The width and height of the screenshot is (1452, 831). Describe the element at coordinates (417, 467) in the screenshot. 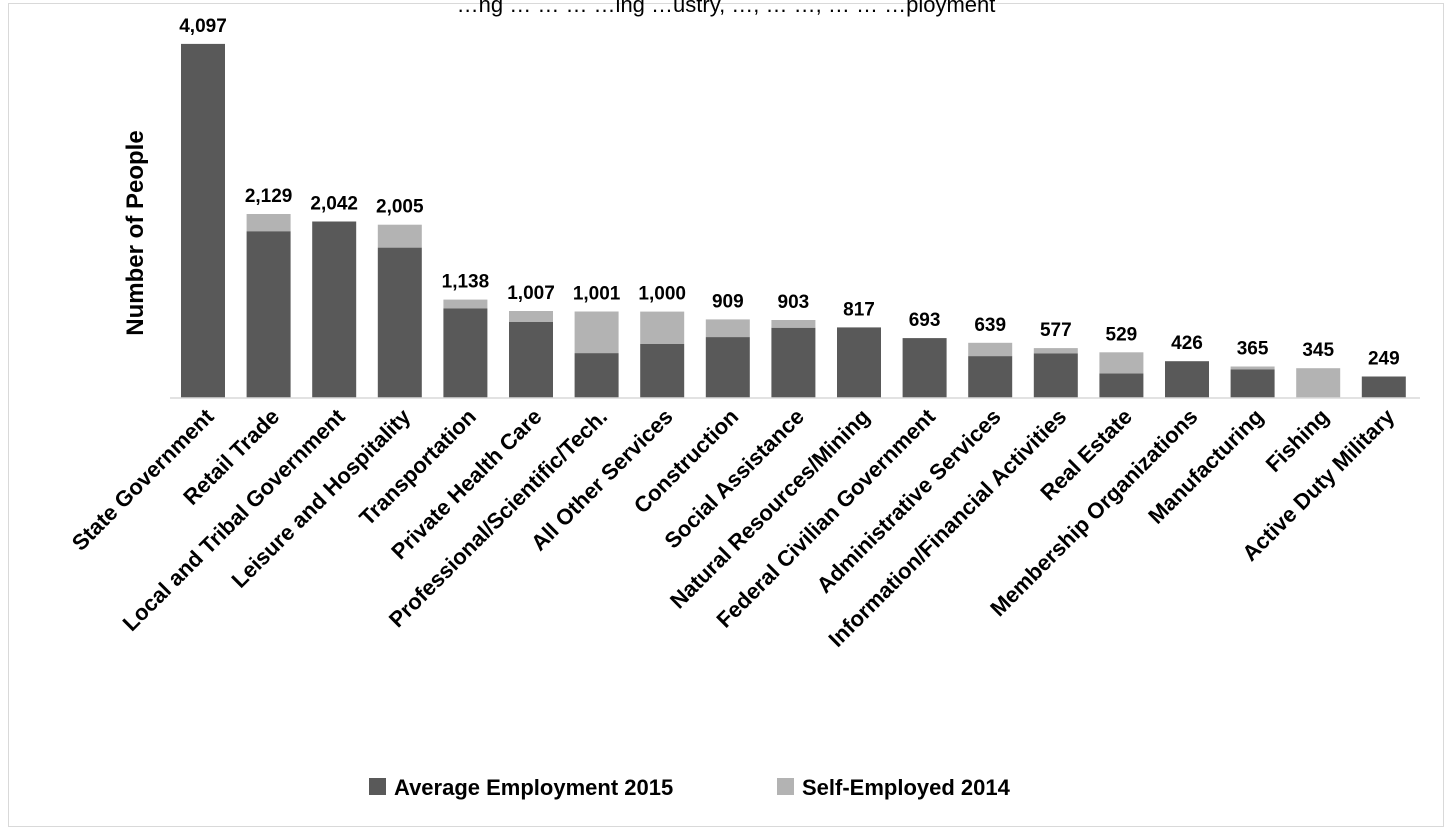

I see `category-label-transportation: Transportation` at that location.